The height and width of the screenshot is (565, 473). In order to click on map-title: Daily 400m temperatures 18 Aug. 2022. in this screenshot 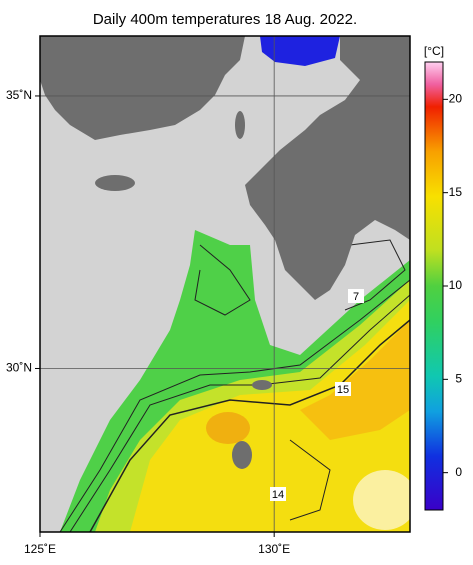, I will do `click(225, 19)`.